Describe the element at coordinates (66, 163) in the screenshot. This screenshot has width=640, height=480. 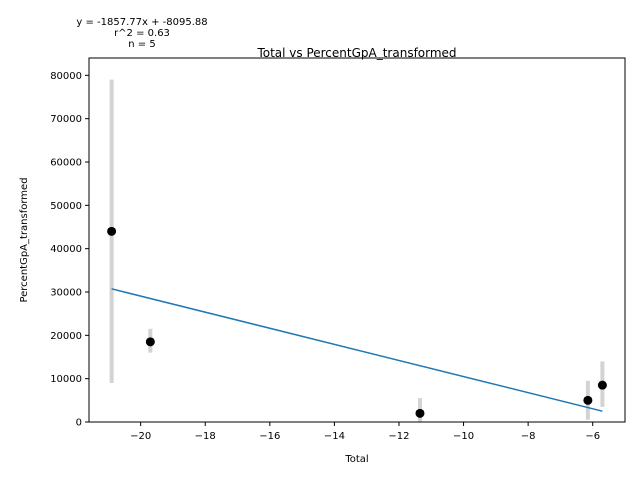
I see `y-tick-label: 60000` at that location.